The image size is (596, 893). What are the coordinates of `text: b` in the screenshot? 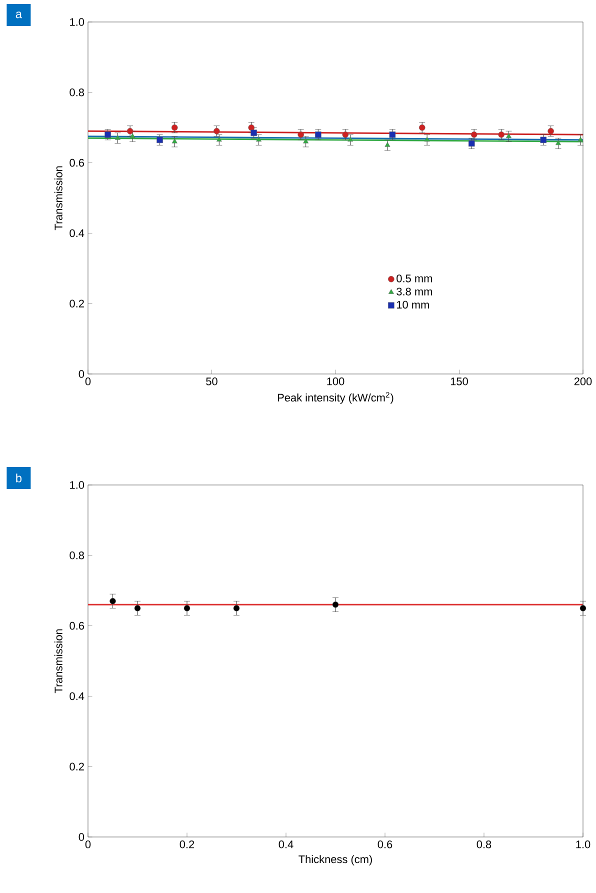 It's located at (19, 478).